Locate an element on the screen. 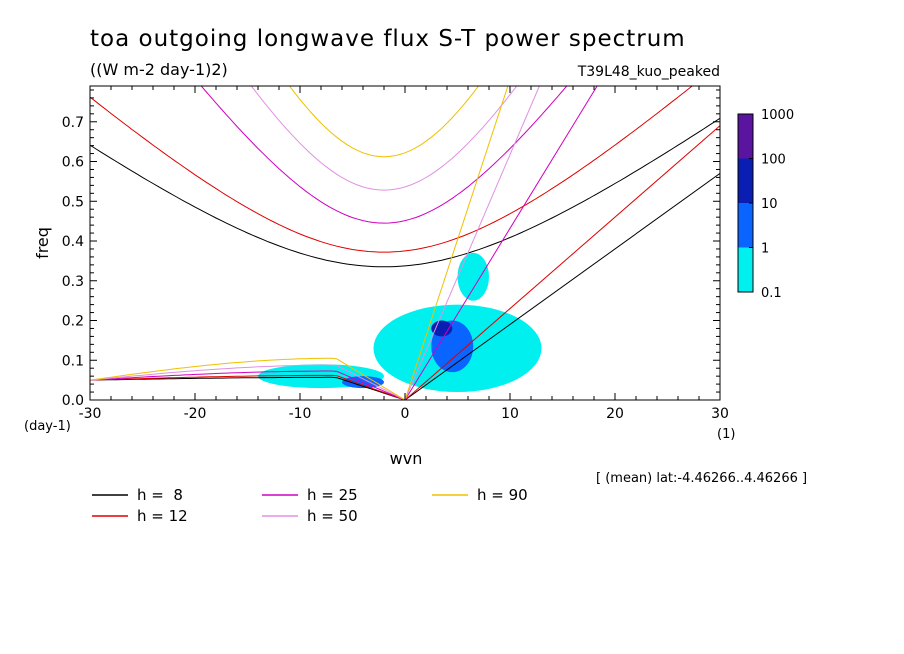  rossby-wave-h8 is located at coordinates (248, 388).